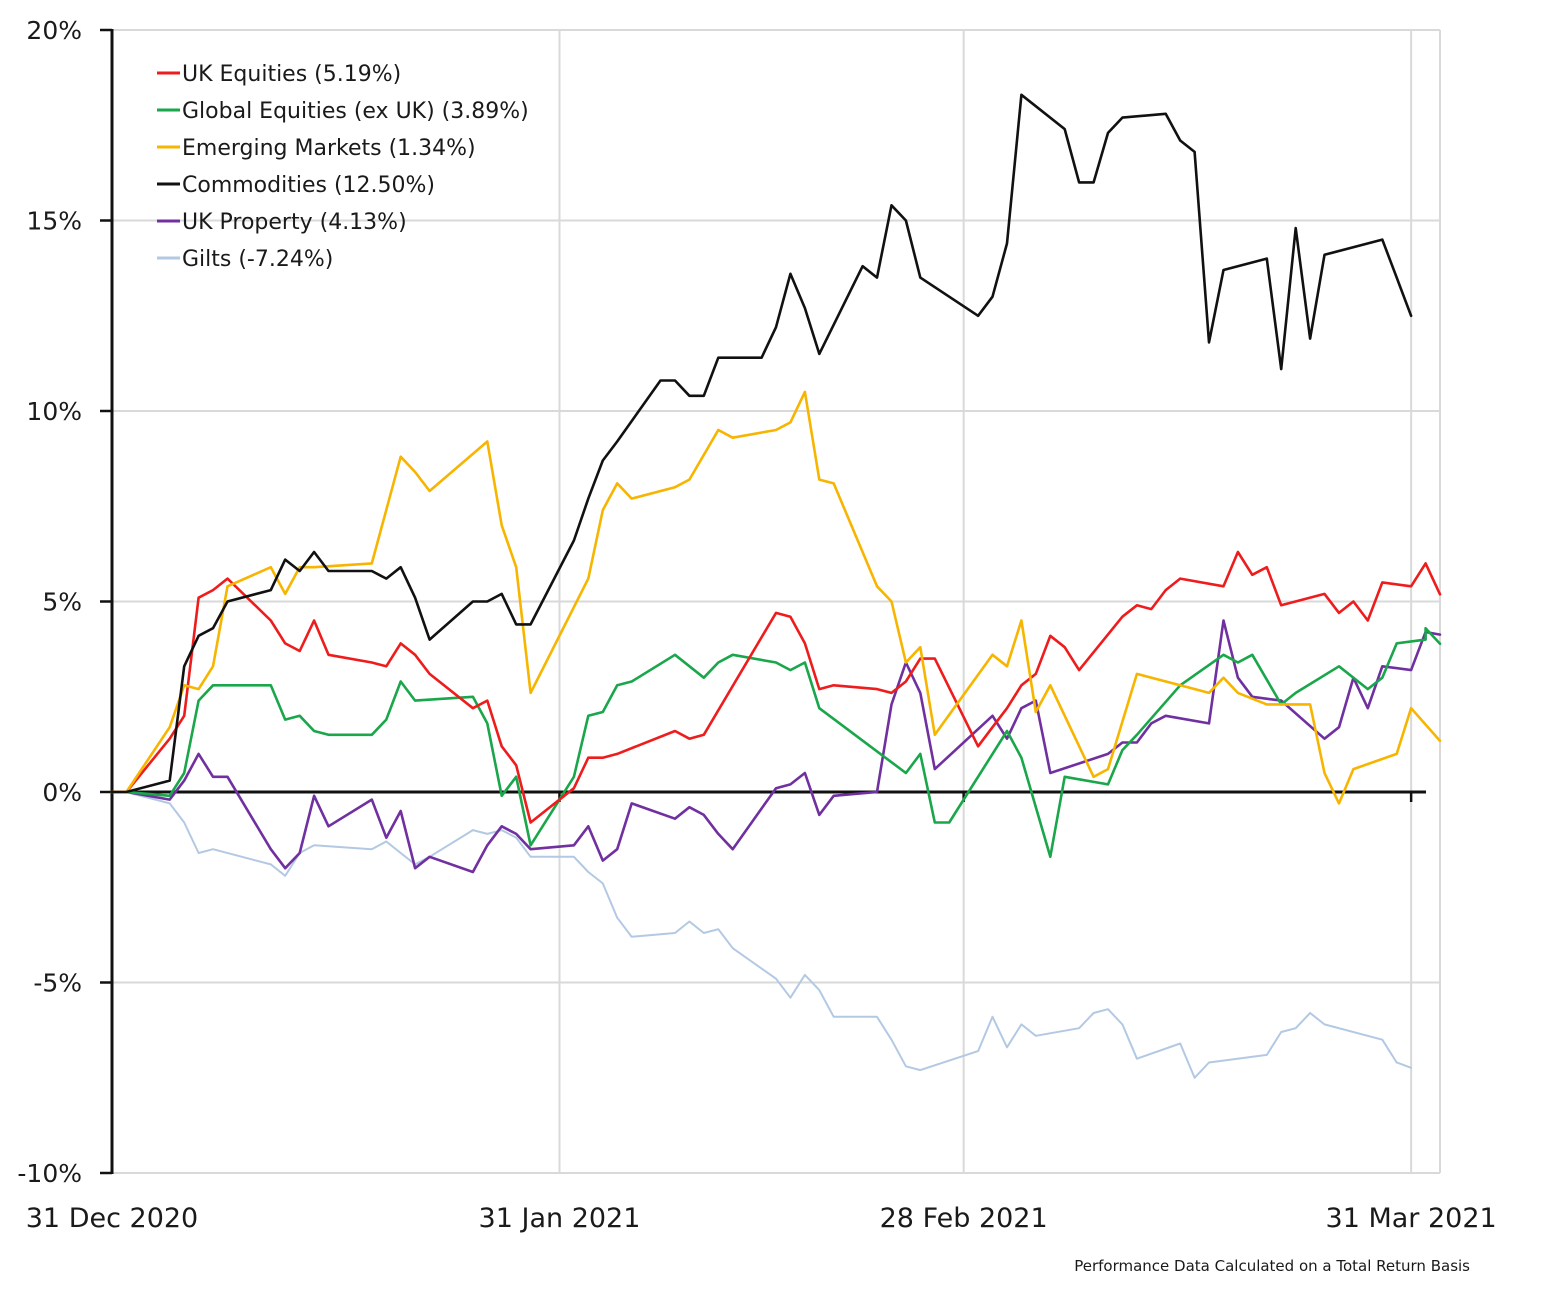 This screenshot has height=1301, width=1557. Describe the element at coordinates (112, 1218) in the screenshot. I see `x-tick-label: 31 Dec 2020` at that location.